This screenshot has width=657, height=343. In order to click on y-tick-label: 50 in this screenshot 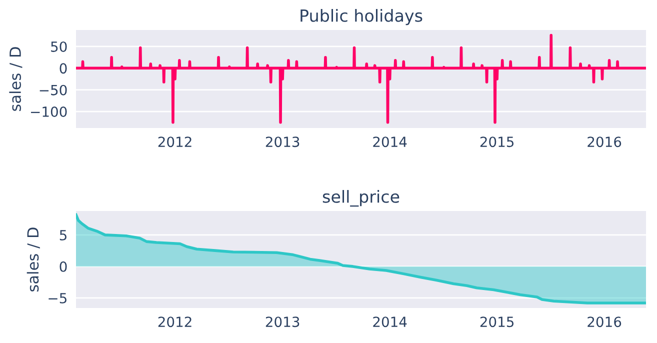, I will do `click(59, 46)`.